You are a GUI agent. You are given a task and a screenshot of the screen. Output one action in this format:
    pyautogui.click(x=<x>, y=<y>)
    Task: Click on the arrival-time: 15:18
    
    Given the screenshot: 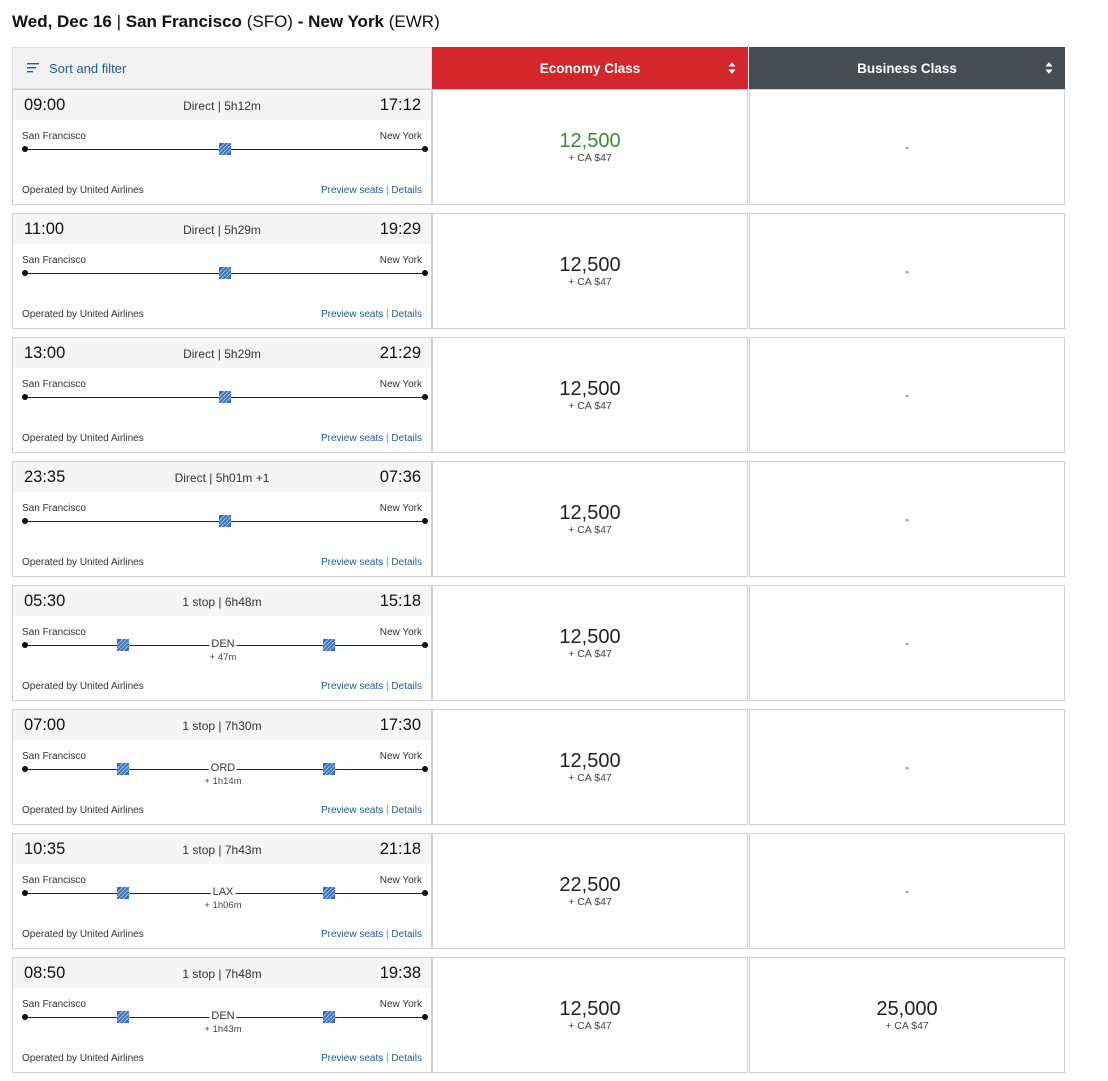 What is the action you would take?
    pyautogui.click(x=400, y=601)
    